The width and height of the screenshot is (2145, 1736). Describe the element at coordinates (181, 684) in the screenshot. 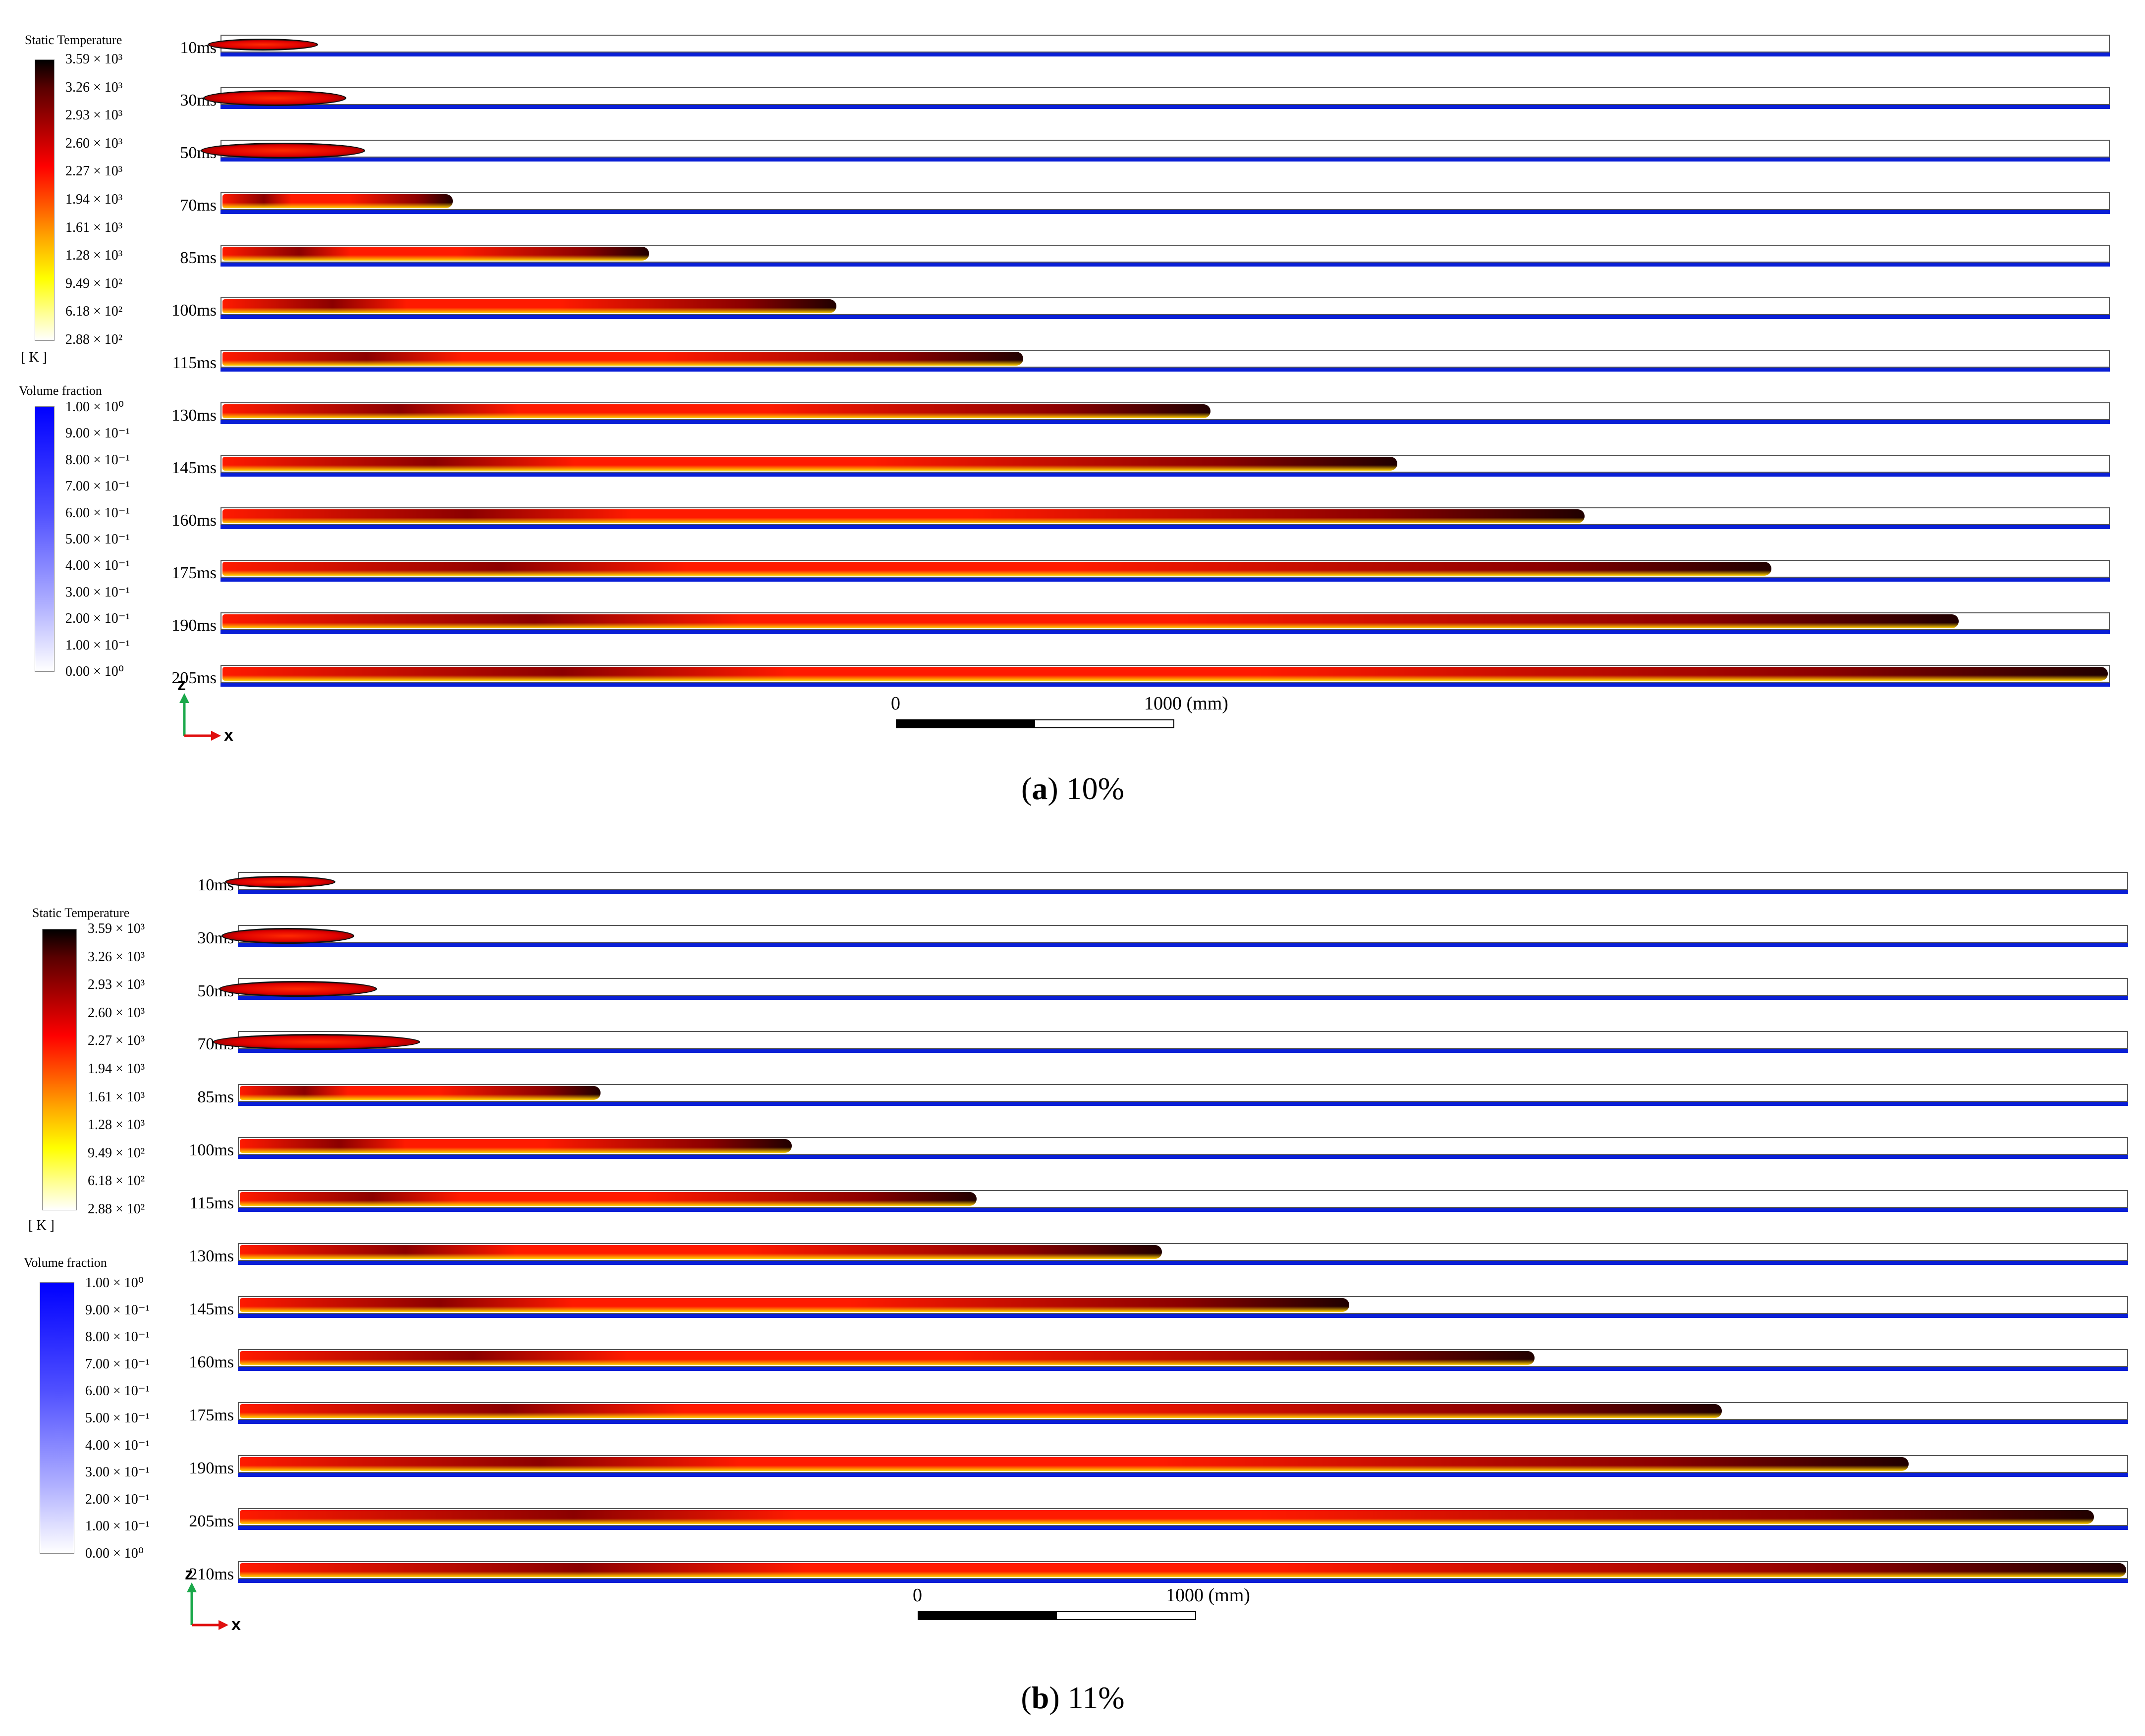

I see `z-axis-label: z` at that location.